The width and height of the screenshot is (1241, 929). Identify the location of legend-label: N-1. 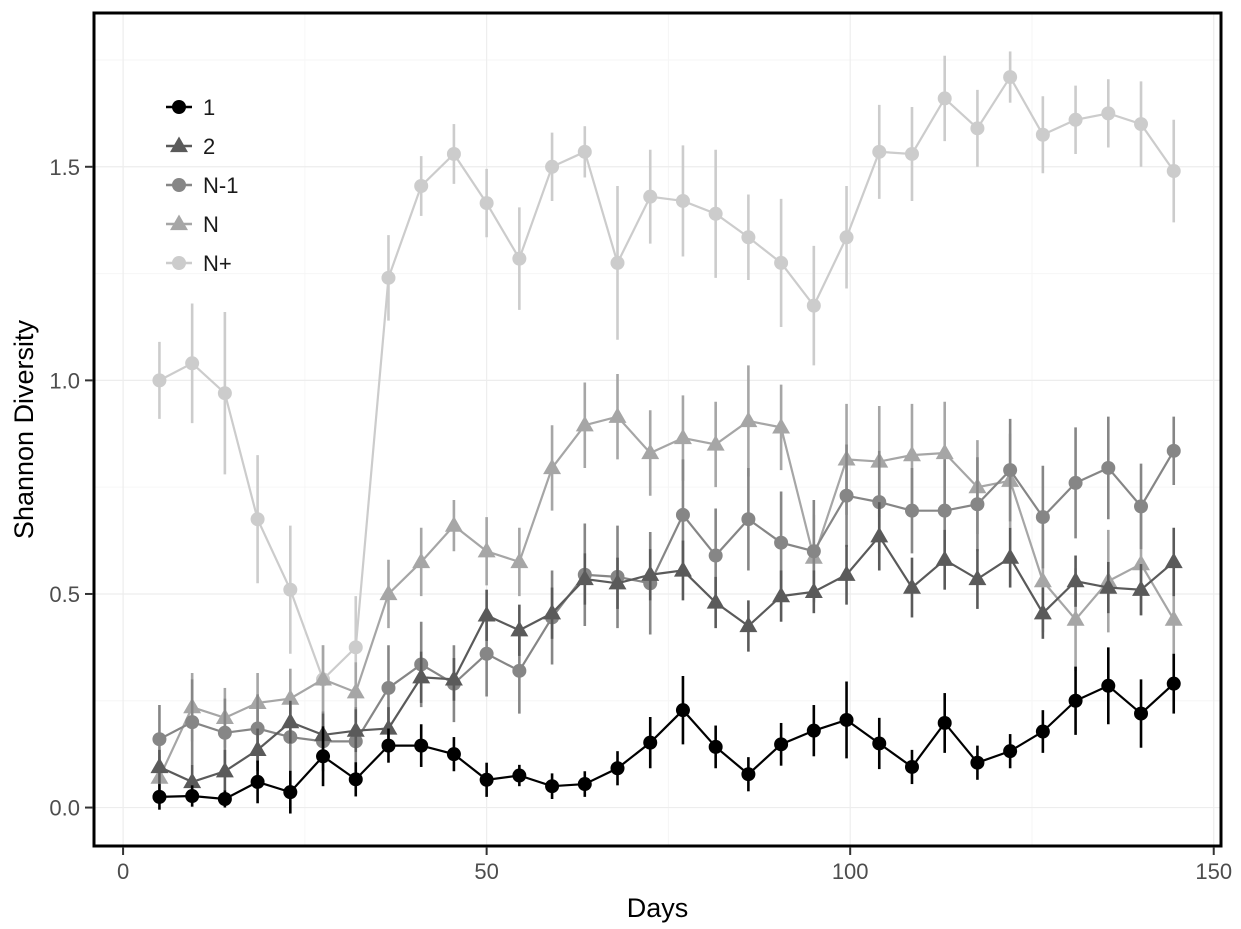
(220, 185).